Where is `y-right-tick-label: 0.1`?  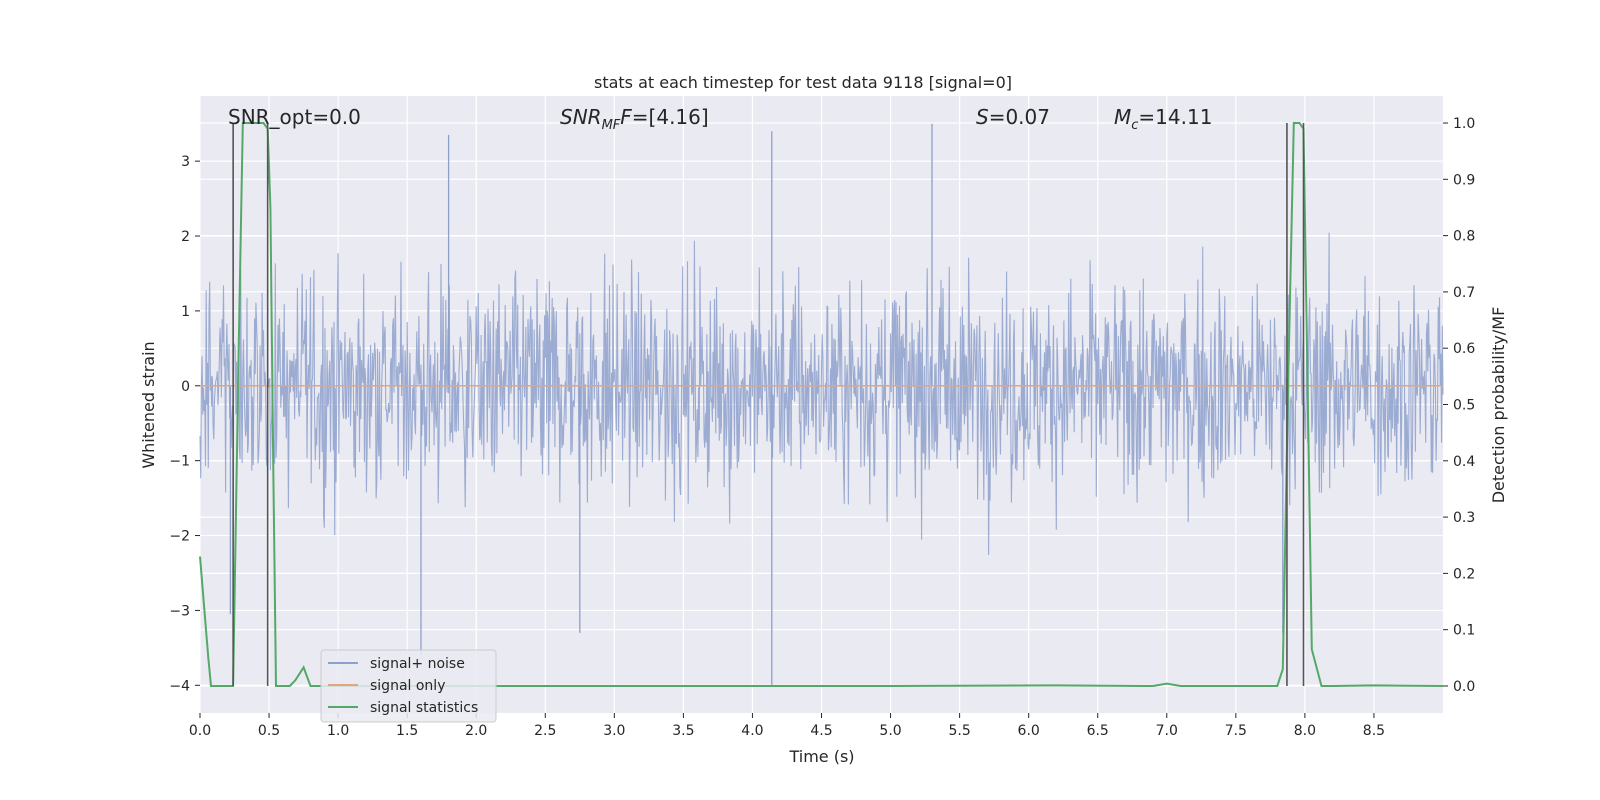
y-right-tick-label: 0.1 is located at coordinates (1464, 631).